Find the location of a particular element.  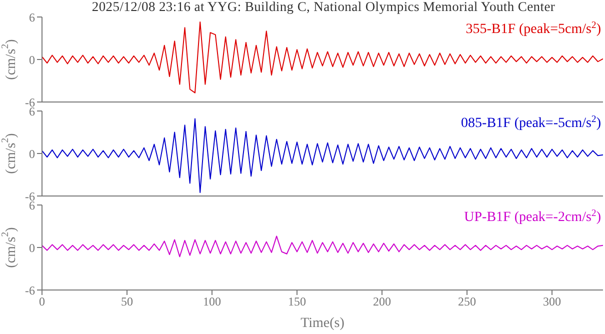

y-tick-label: 6 is located at coordinates (32, 17).